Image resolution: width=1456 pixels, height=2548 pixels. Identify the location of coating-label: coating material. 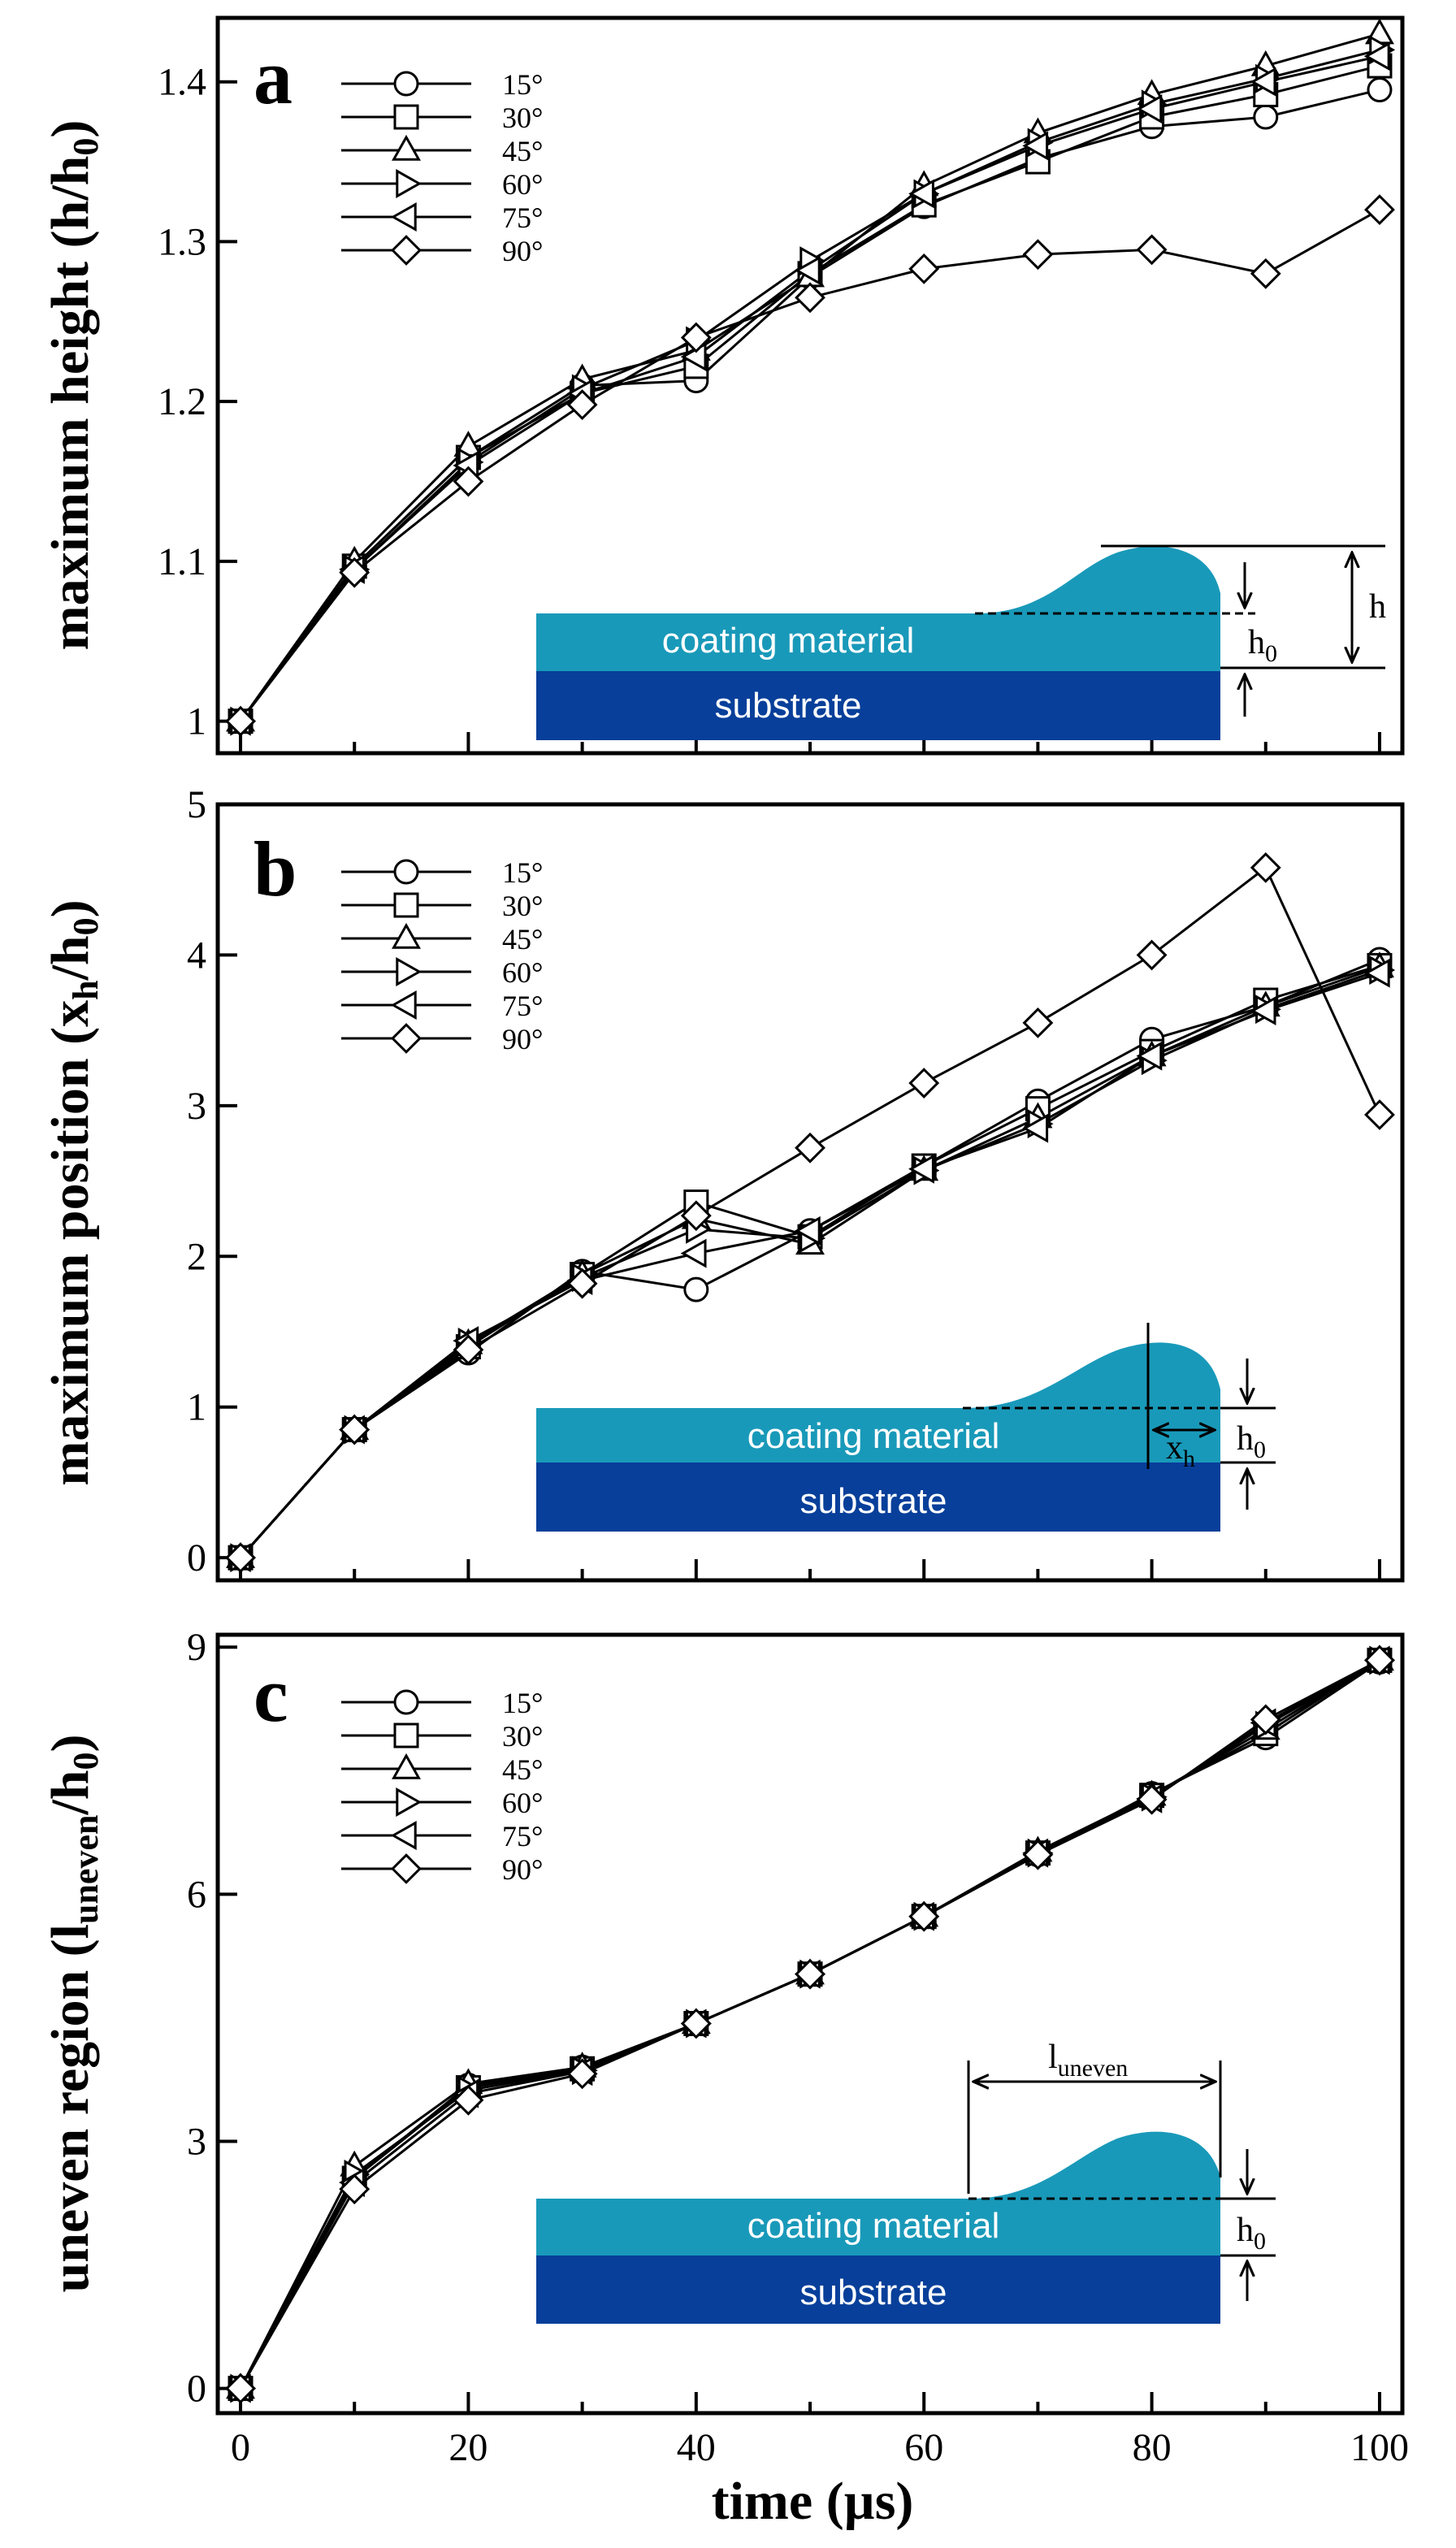
(874, 2226).